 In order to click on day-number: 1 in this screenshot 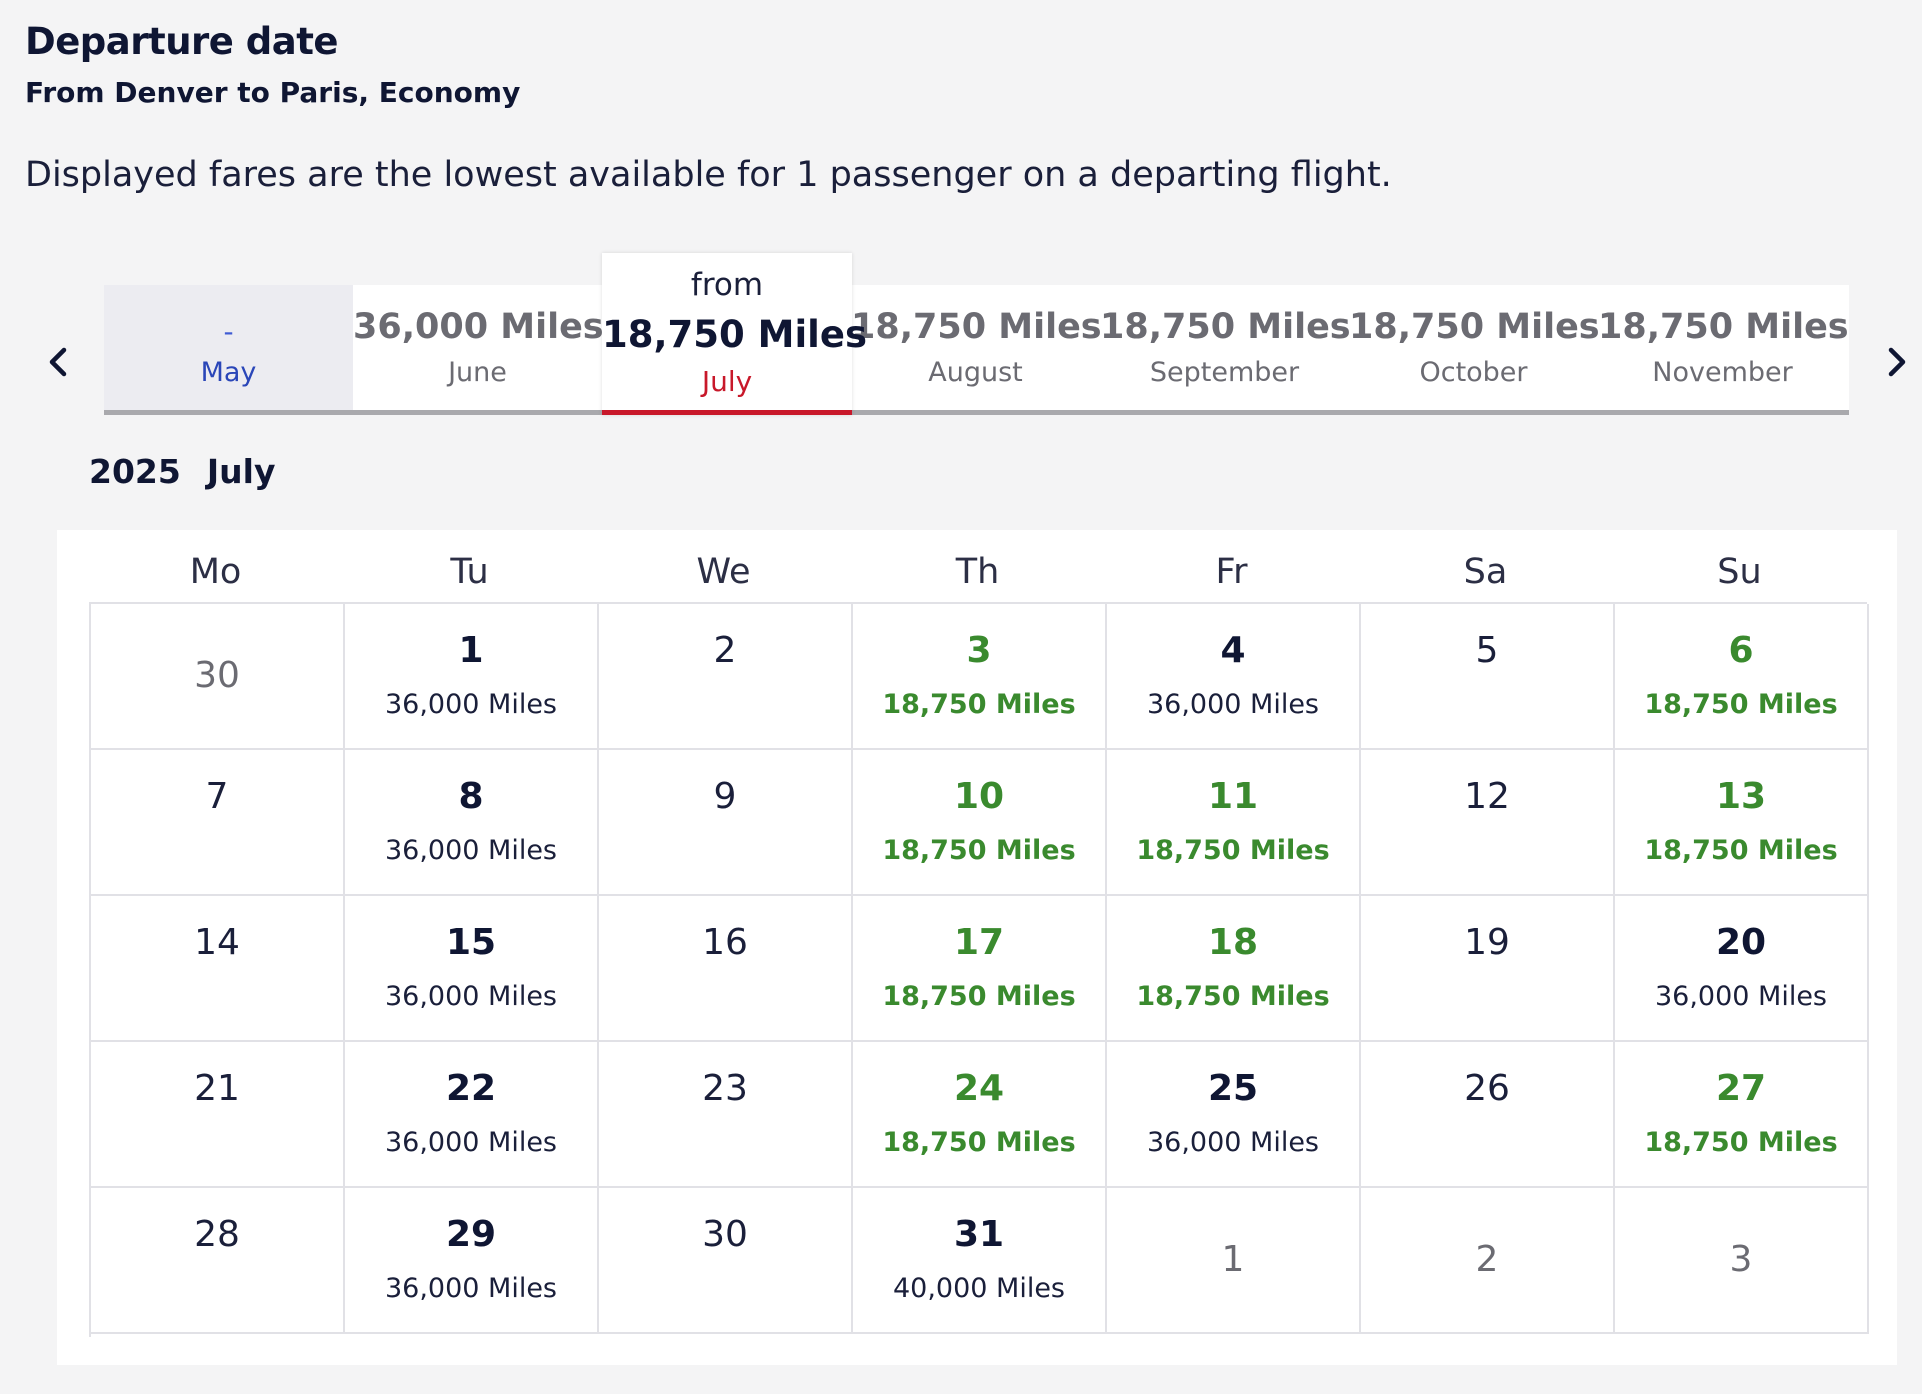, I will do `click(471, 650)`.